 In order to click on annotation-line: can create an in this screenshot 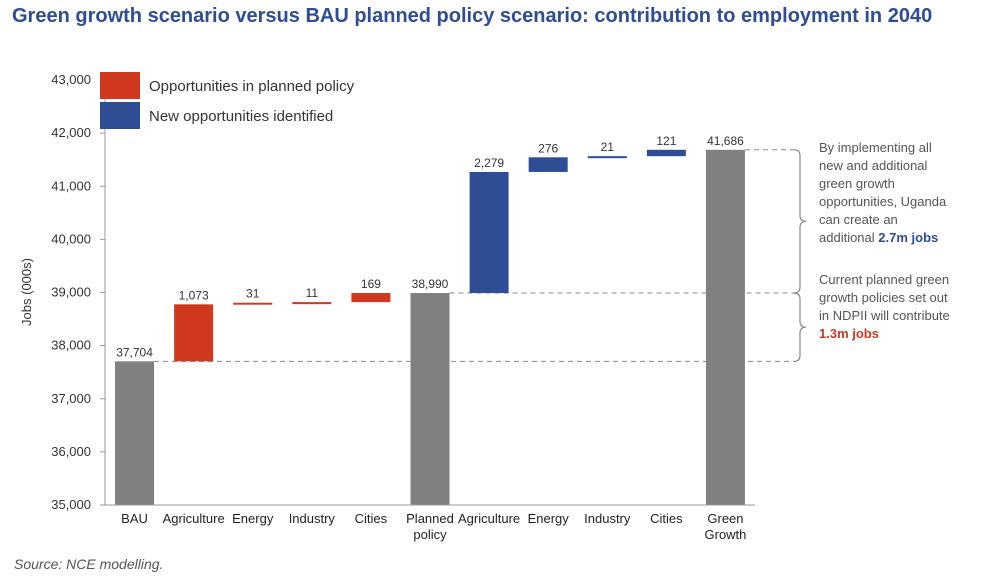, I will do `click(858, 219)`.